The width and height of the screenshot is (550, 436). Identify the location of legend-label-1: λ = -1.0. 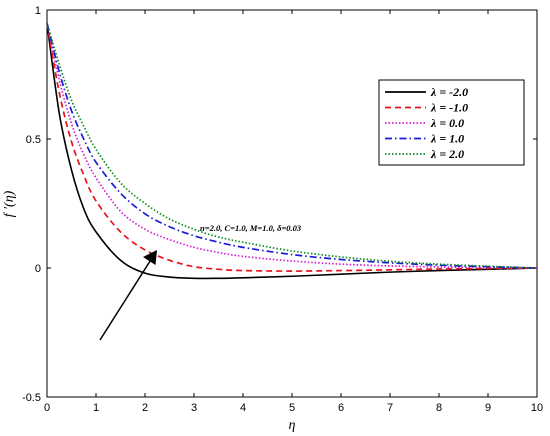
(449, 108).